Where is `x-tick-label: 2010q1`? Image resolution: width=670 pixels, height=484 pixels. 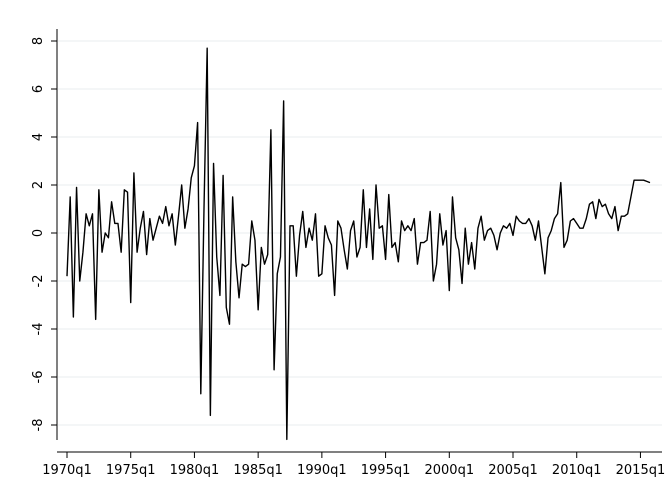
x-tick-label: 2010q1 is located at coordinates (577, 470).